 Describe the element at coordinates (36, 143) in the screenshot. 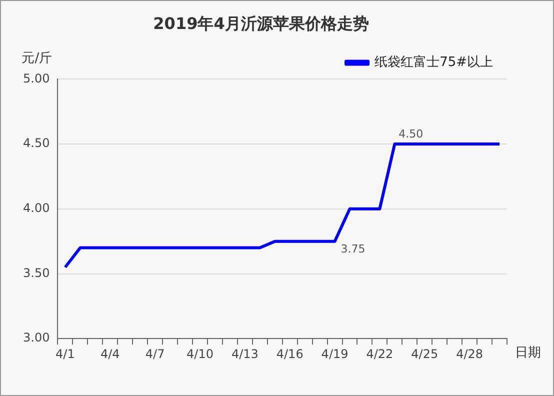

I see `y-tick-label: 4.50` at that location.